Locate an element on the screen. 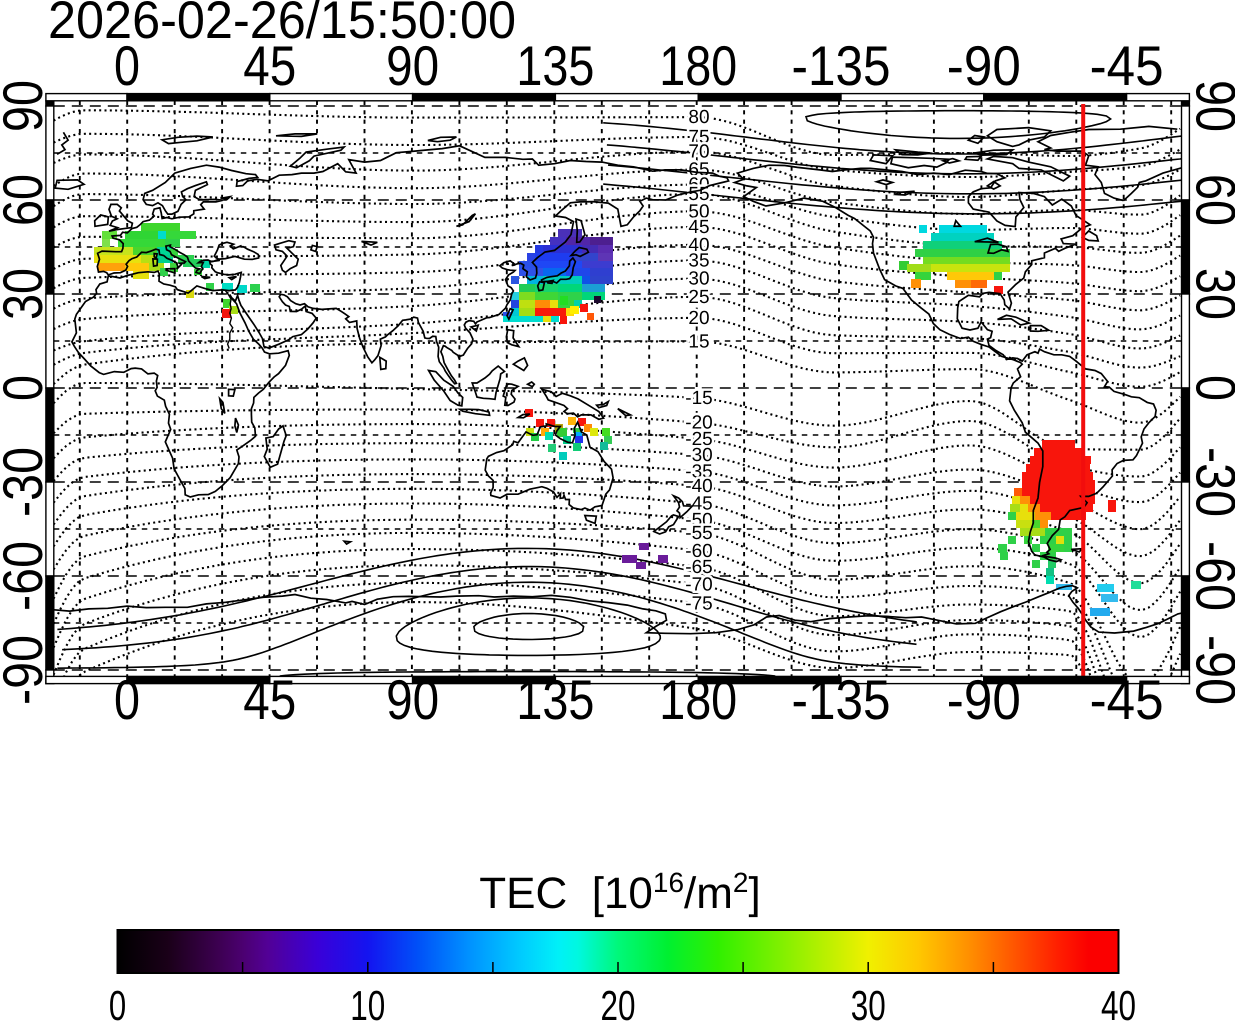 This screenshot has width=1235, height=1021. svg-text: 2026-02-26/15:50:00 is located at coordinates (282, 25).